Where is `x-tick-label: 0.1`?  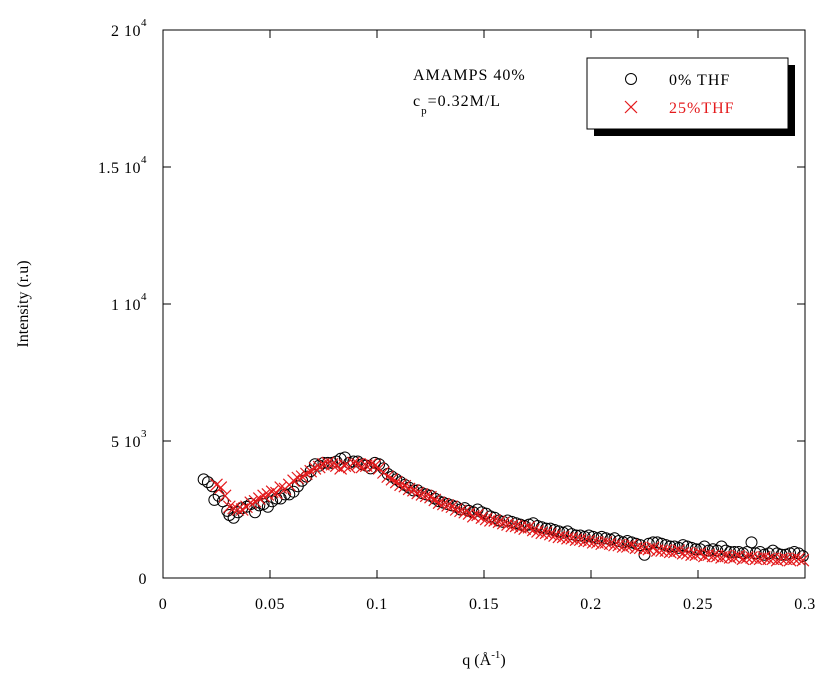 x-tick-label: 0.1 is located at coordinates (377, 604).